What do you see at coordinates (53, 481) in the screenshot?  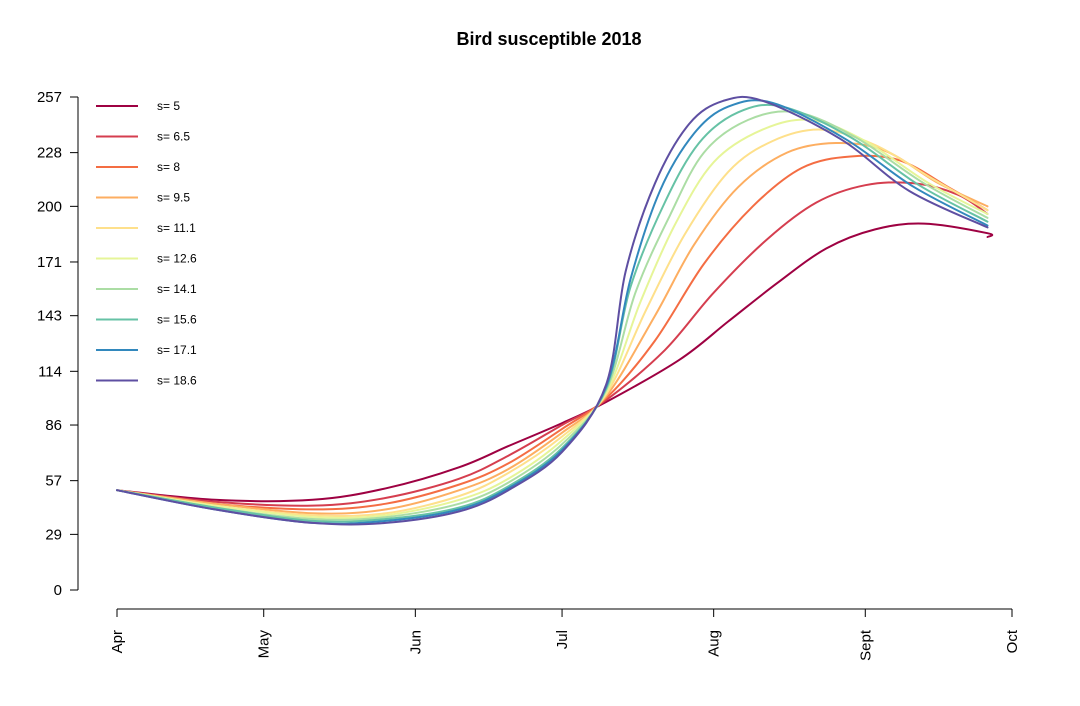 I see `y-tick-label: 57` at bounding box center [53, 481].